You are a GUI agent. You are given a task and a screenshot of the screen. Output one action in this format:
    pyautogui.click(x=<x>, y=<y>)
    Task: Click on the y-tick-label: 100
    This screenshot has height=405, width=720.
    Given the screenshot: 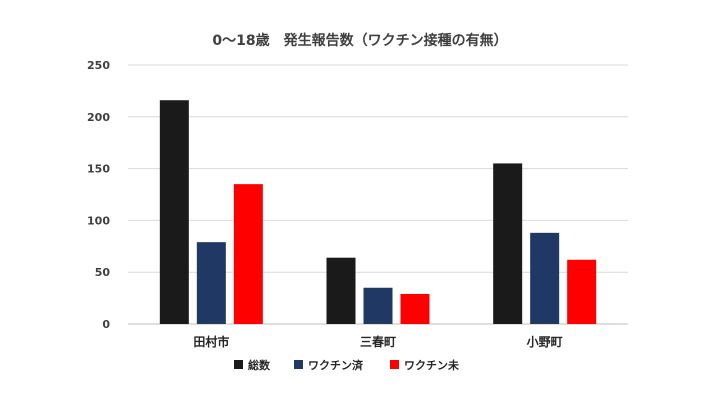 What is the action you would take?
    pyautogui.click(x=98, y=220)
    